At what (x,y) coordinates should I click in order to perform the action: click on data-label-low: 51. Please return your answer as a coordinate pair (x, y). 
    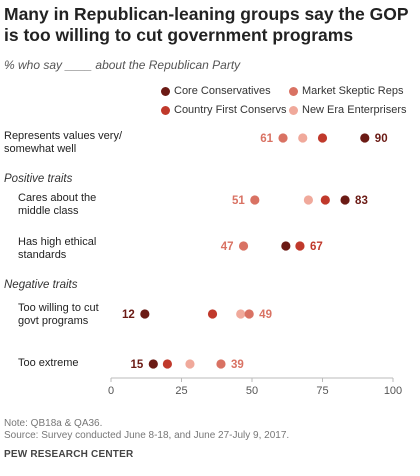
    Looking at the image, I should click on (238, 201).